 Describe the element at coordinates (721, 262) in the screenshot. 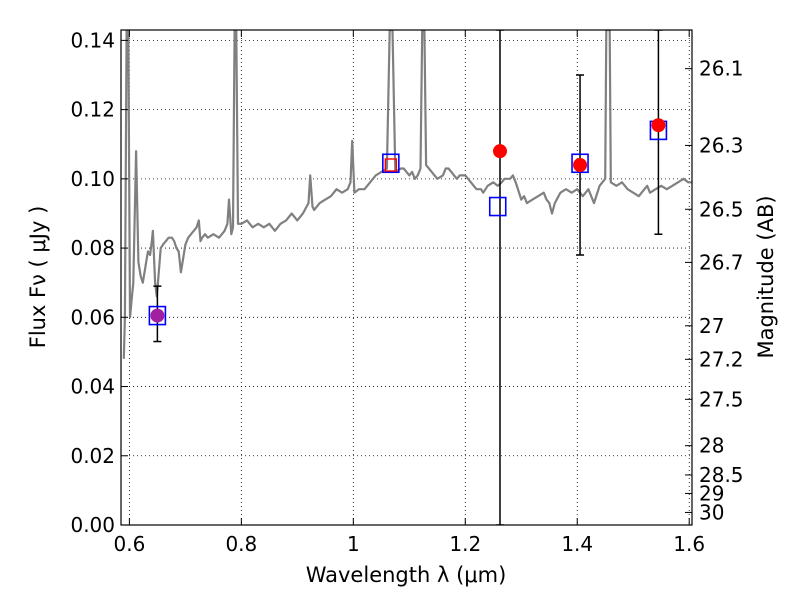

I see `mag-tick-label: 26.7` at that location.